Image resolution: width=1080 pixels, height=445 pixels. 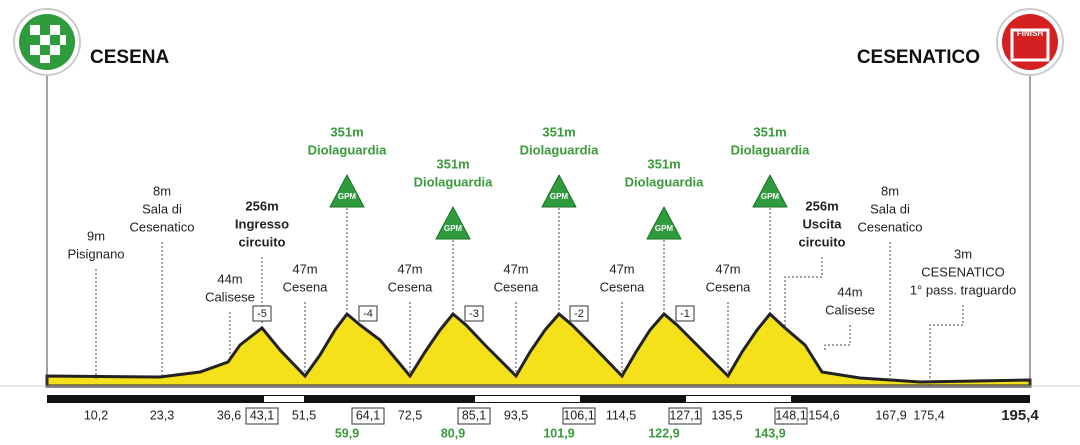 What do you see at coordinates (516, 415) in the screenshot?
I see `km-label: 93,5` at bounding box center [516, 415].